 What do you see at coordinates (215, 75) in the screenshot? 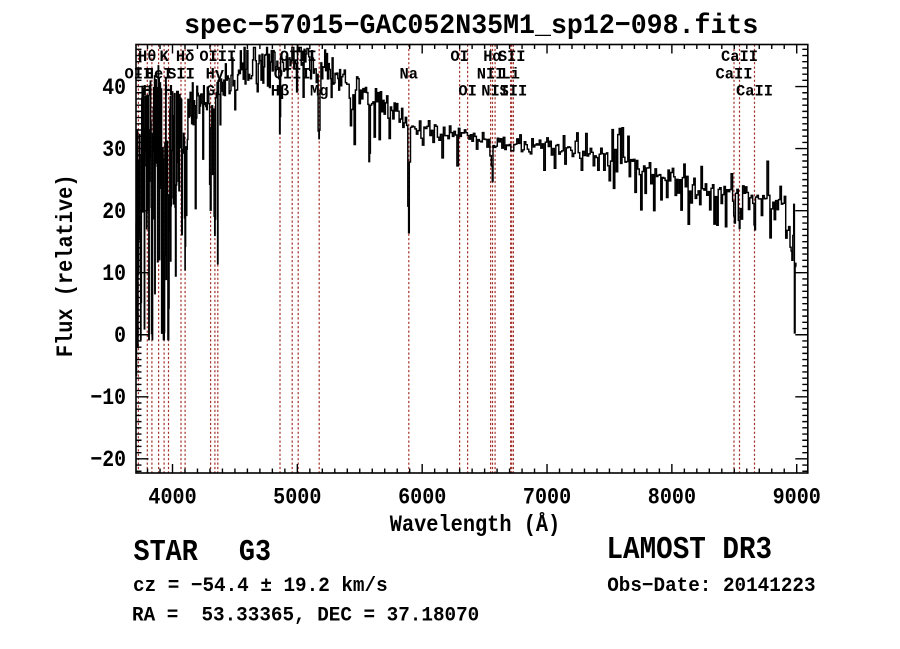
I see `svg-text: Hγ` at bounding box center [215, 75].